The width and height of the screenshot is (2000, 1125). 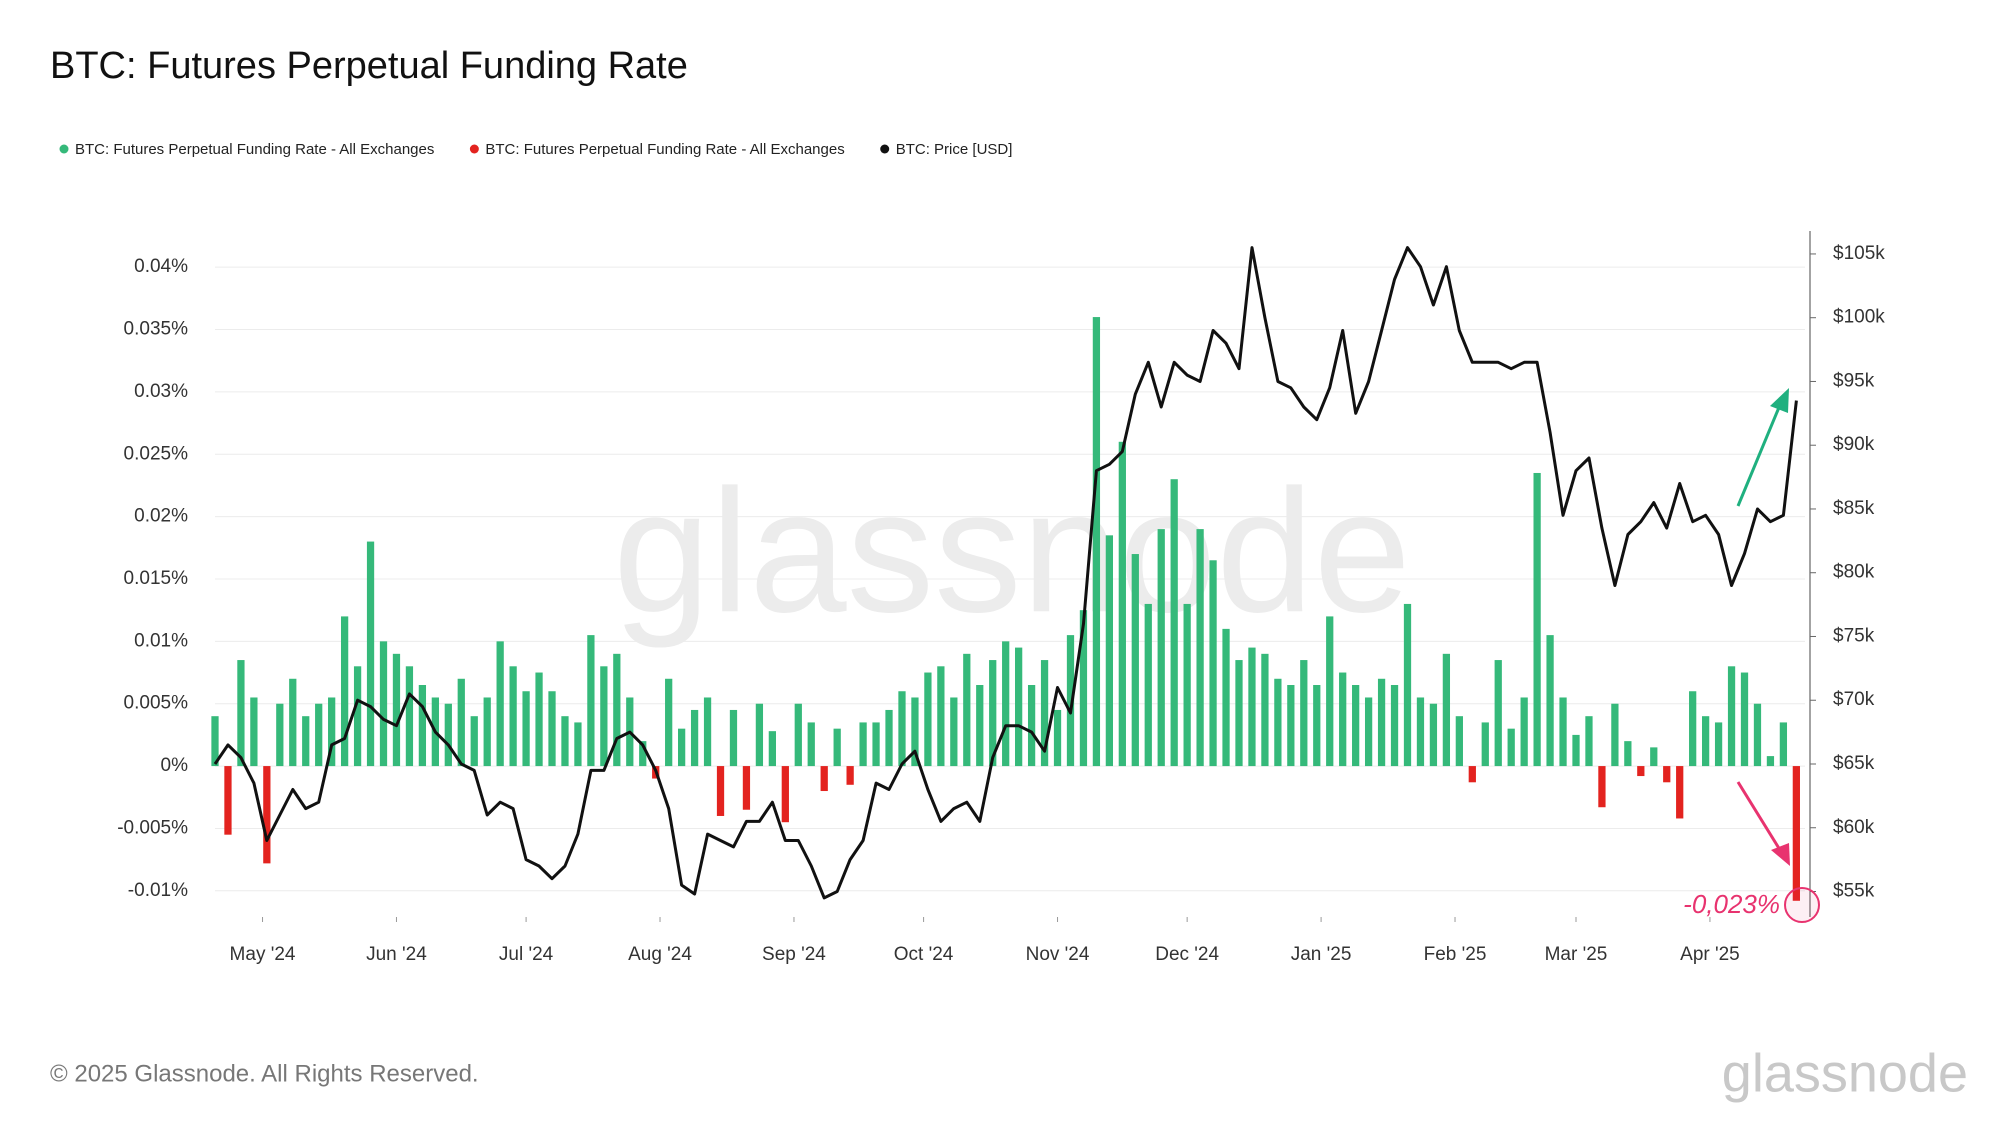 I want to click on y2-tick-label: $75k, so click(x=1854, y=635).